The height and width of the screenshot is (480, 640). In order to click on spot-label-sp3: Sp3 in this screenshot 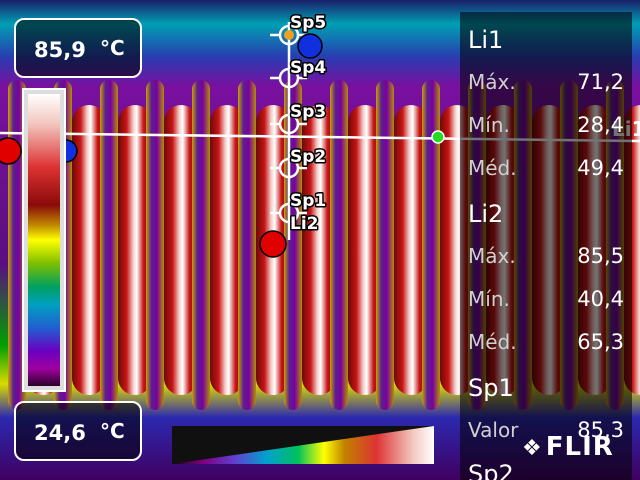, I will do `click(308, 112)`.